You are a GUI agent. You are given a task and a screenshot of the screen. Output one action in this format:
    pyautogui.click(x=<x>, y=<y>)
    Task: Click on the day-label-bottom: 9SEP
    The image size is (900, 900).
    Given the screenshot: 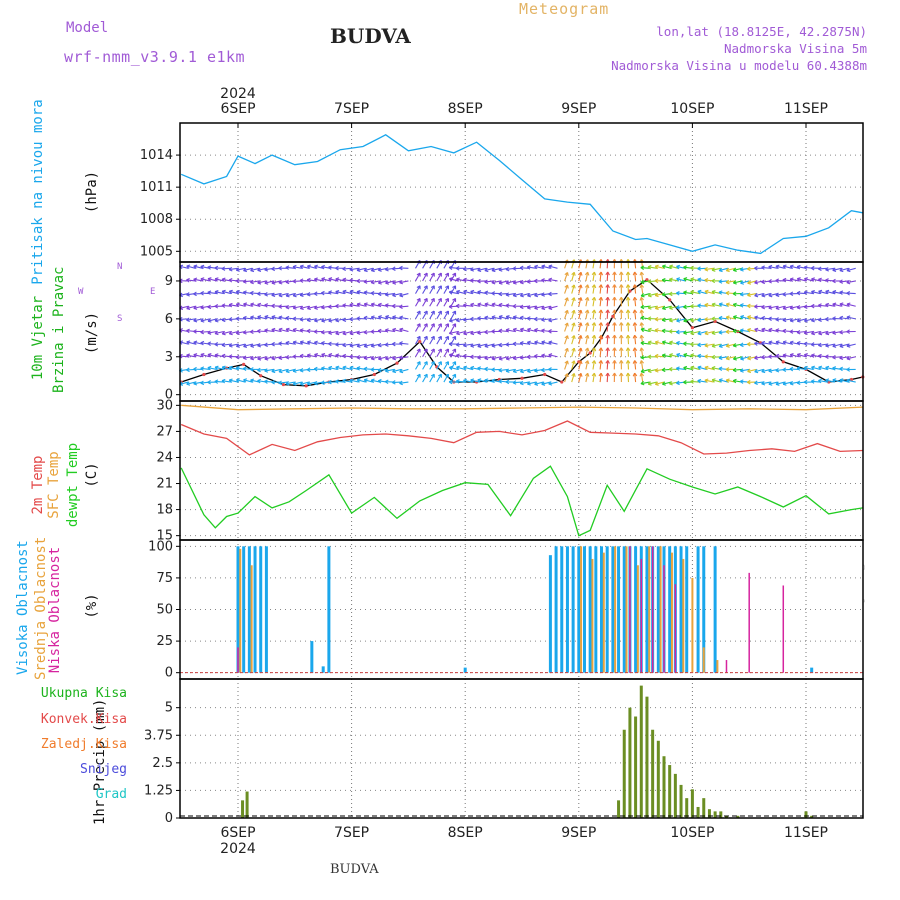 What is the action you would take?
    pyautogui.click(x=578, y=833)
    